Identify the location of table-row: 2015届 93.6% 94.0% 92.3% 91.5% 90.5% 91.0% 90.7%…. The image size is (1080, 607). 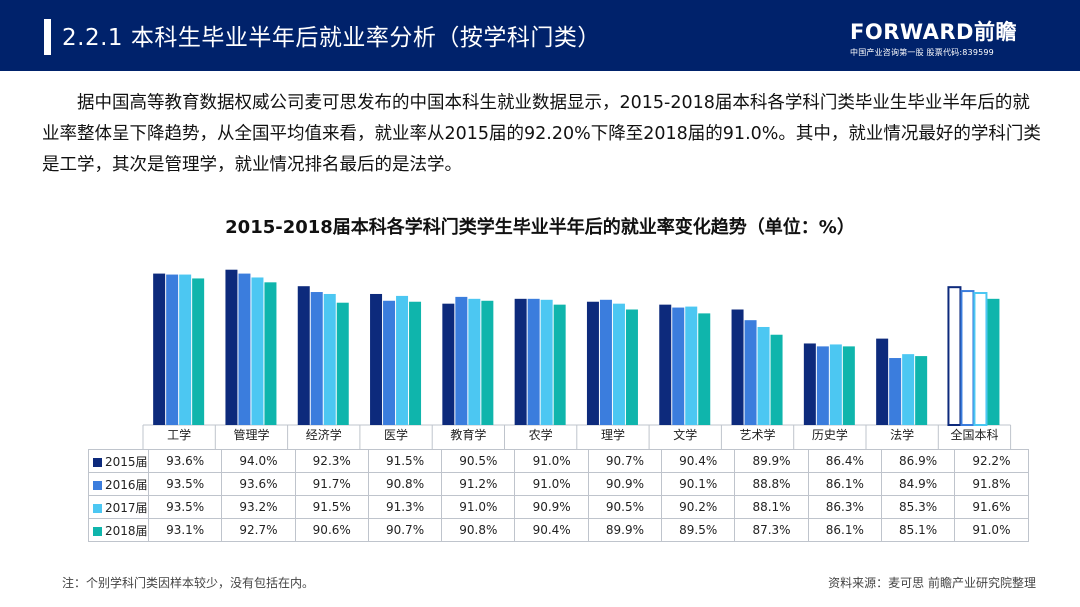
(558, 461).